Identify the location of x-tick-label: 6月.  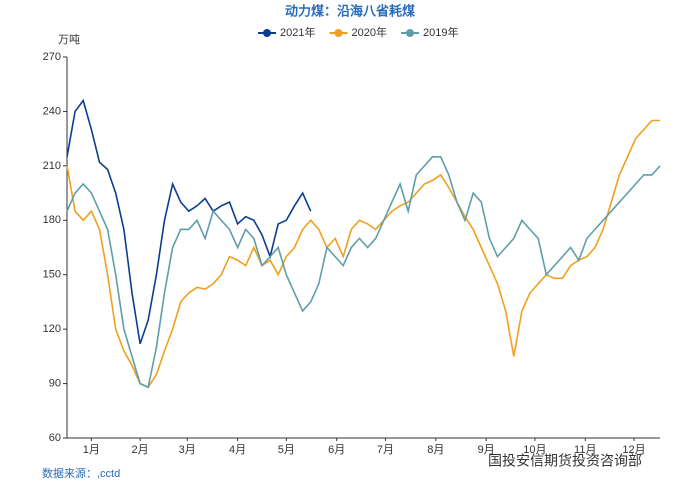
(336, 450).